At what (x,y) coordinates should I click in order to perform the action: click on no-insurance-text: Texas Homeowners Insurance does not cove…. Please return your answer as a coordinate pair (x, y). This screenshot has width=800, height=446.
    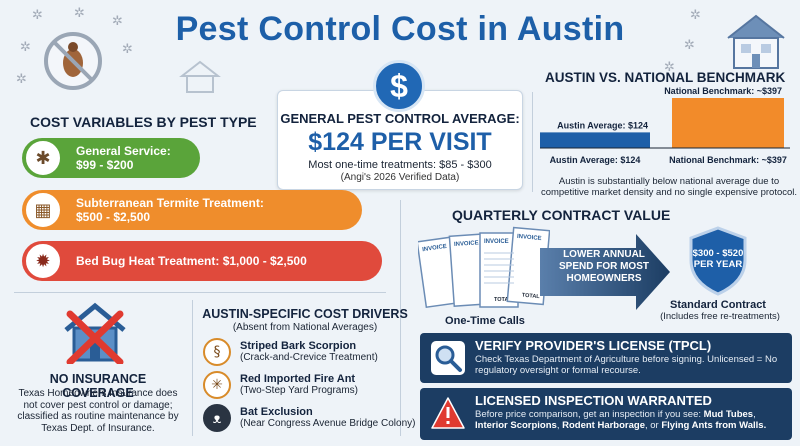
    Looking at the image, I should click on (98, 411).